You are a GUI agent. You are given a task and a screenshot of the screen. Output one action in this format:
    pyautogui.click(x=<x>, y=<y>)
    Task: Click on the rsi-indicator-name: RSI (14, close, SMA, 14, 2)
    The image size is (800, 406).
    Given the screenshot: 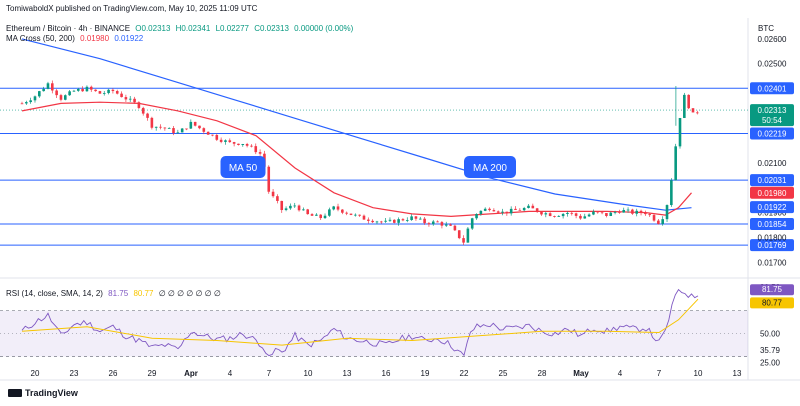 What is the action you would take?
    pyautogui.click(x=54, y=293)
    